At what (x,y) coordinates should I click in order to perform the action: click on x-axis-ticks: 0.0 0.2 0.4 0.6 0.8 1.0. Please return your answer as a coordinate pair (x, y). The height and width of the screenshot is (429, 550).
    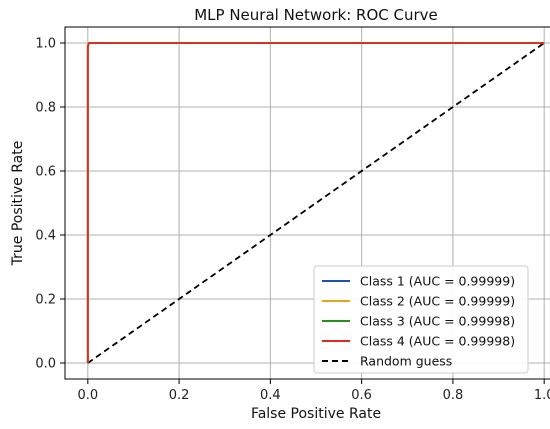
    Looking at the image, I should click on (313, 391).